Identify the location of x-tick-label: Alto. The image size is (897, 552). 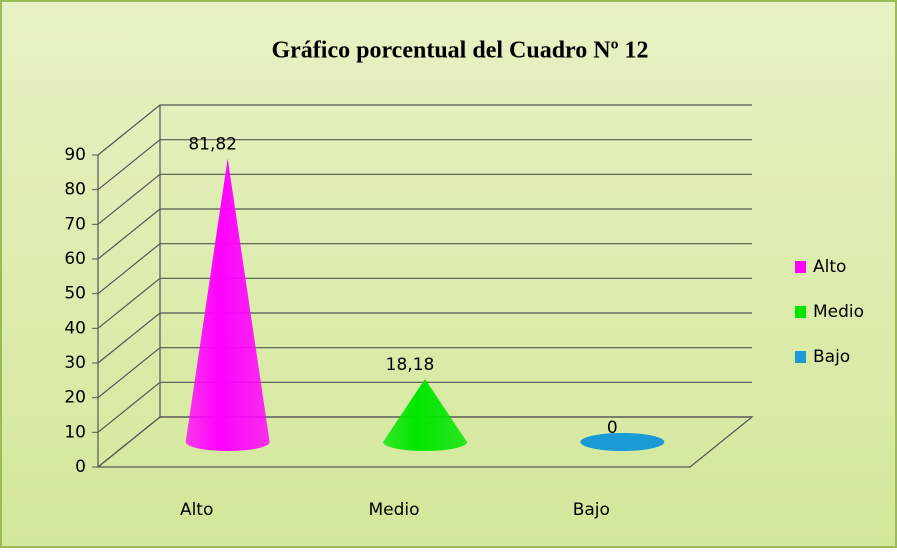
(196, 510).